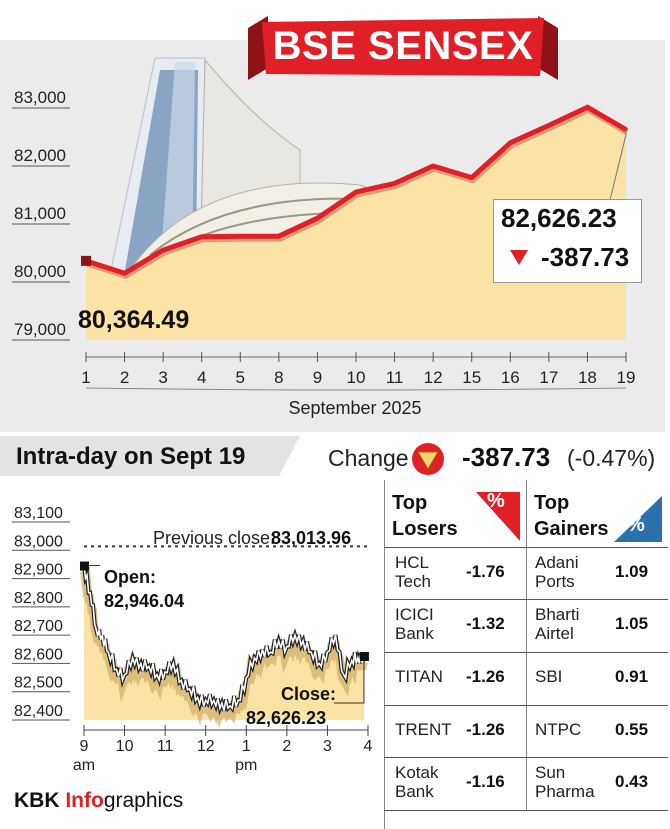 This screenshot has height=829, width=670. What do you see at coordinates (40, 800) in the screenshot?
I see `credit-part-1: KBK` at bounding box center [40, 800].